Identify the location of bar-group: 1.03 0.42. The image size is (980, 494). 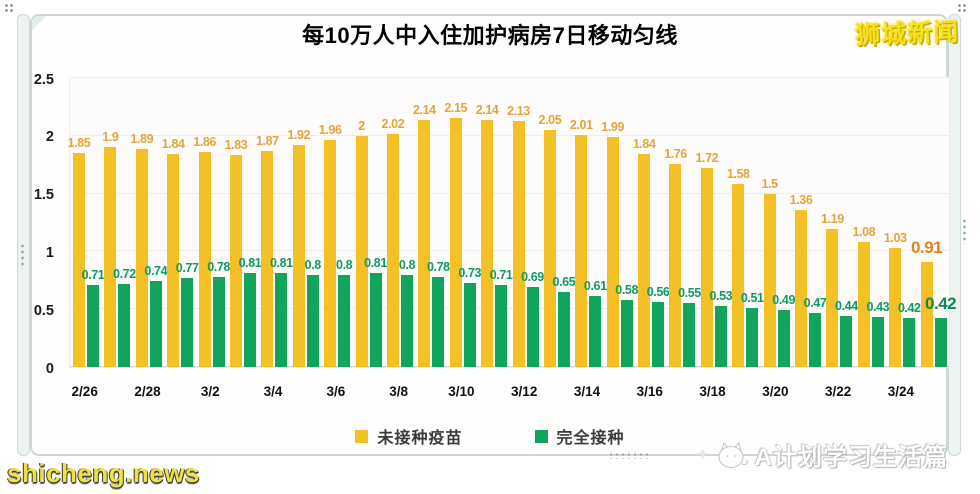
(902, 222).